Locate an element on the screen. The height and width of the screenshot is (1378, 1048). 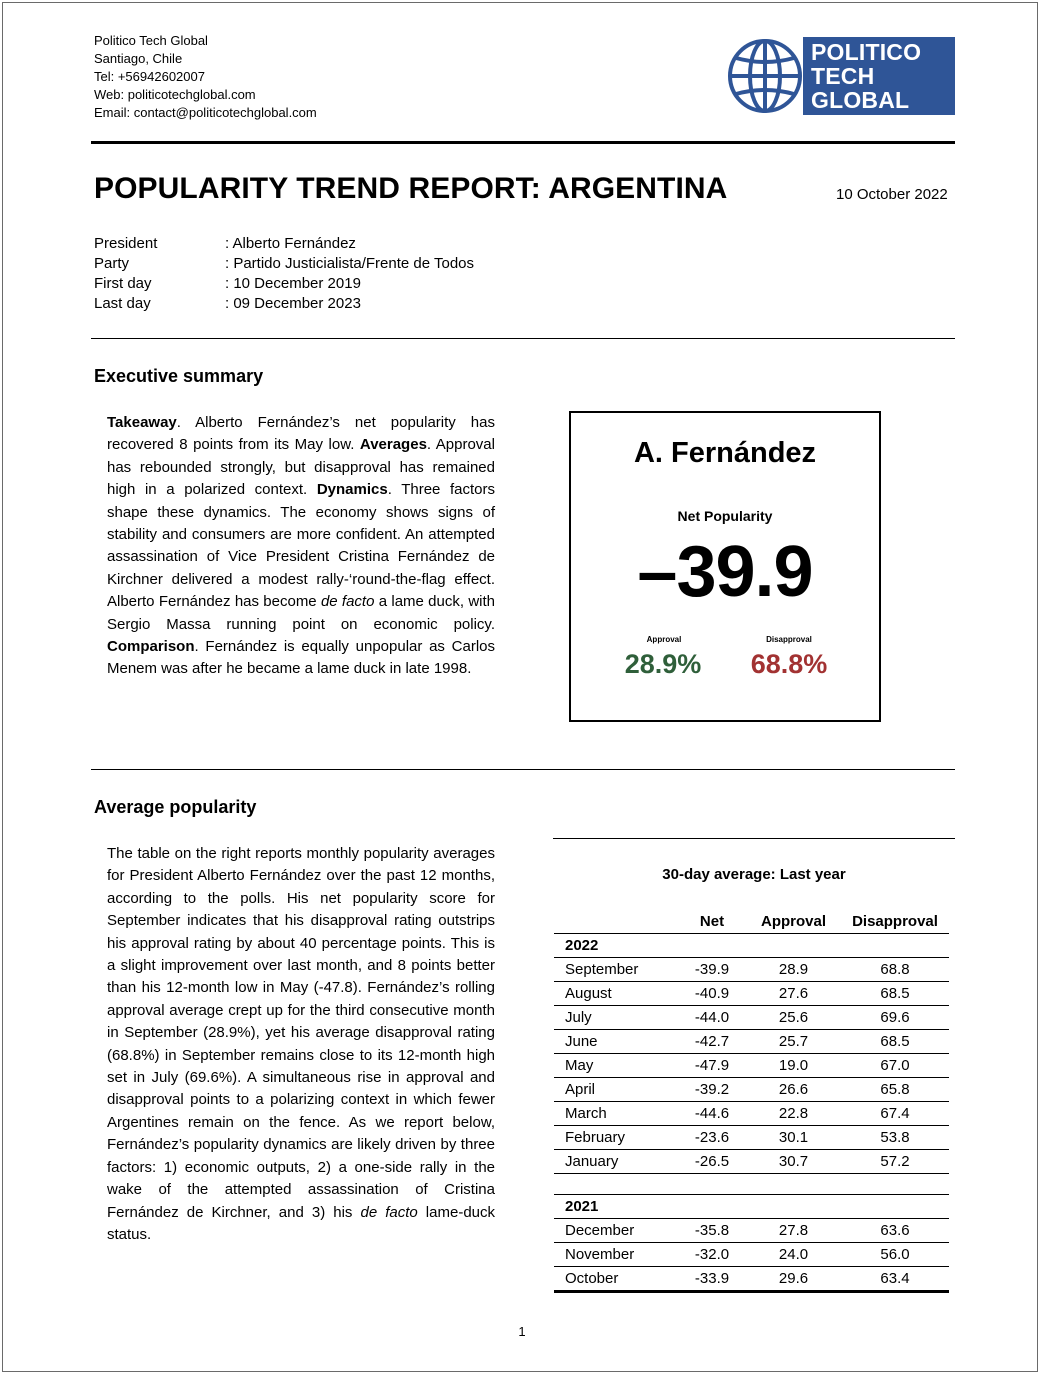
table-value-cell: -39.9 is located at coordinates (712, 969).